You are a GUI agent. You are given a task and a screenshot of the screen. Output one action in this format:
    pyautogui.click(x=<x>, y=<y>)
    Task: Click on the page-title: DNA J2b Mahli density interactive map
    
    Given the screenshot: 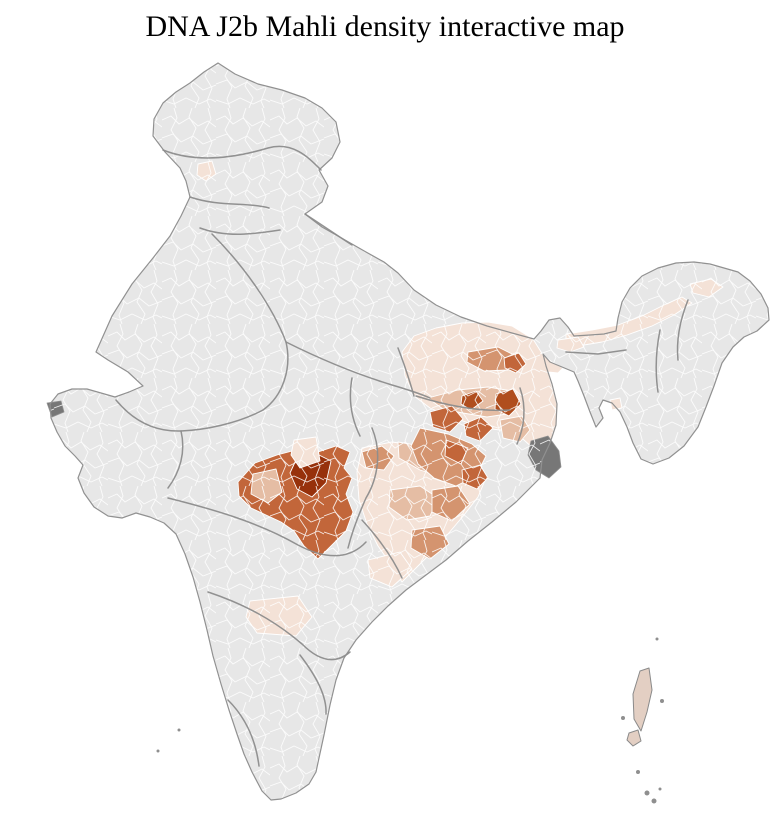 What is the action you would take?
    pyautogui.click(x=385, y=26)
    